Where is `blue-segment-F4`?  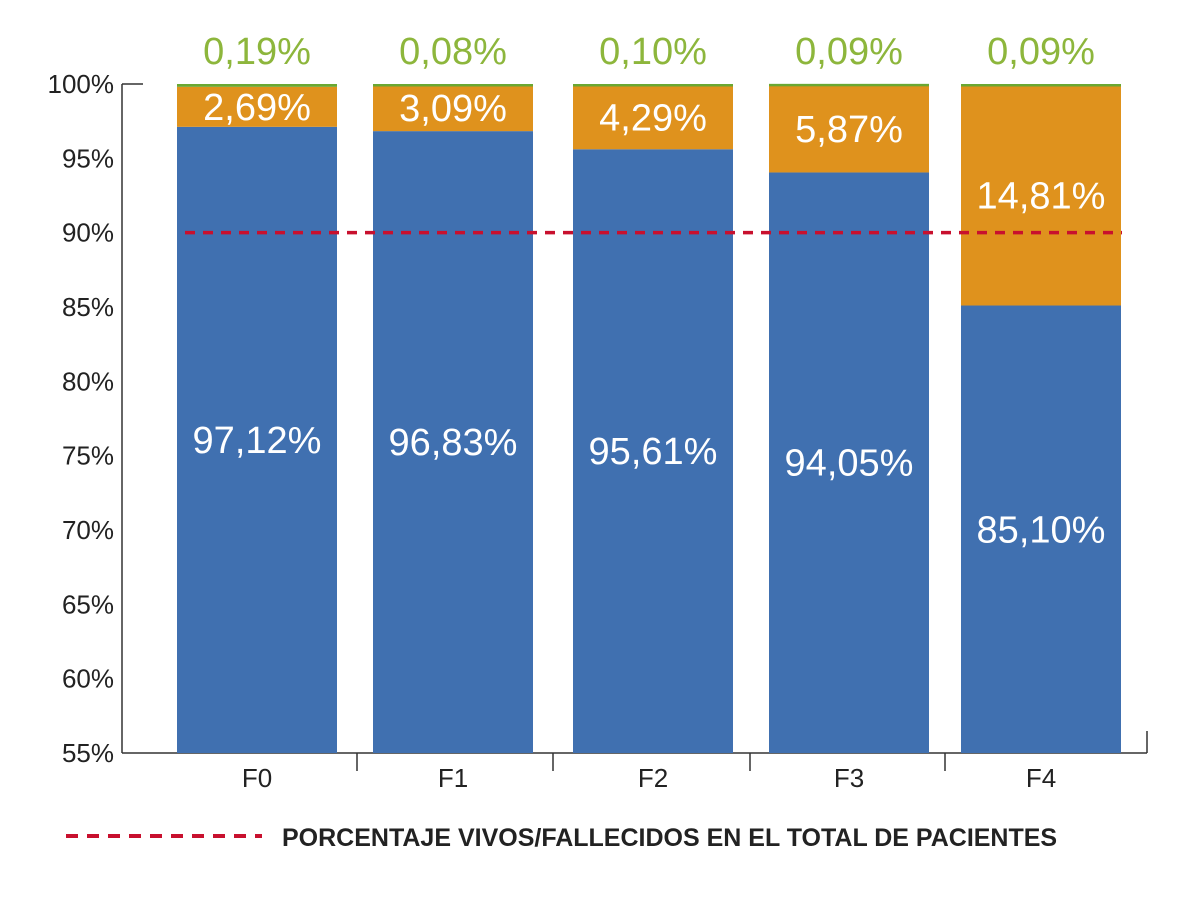
blue-segment-F4 is located at coordinates (1041, 529).